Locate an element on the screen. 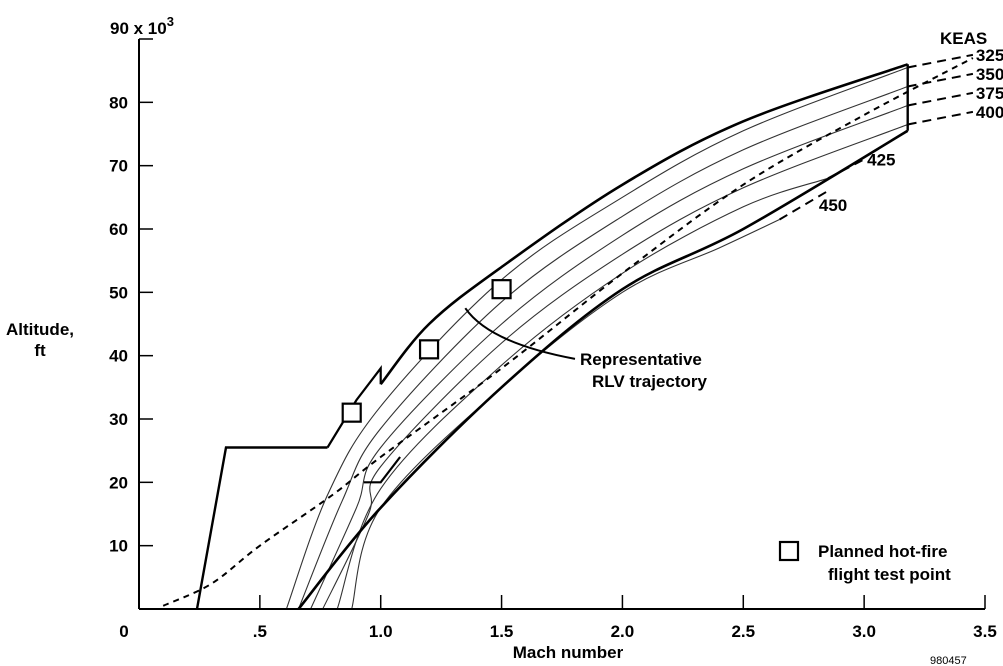 Image resolution: width=1003 pixels, height=666 pixels. y-top-exponent: 3 is located at coordinates (170, 21).